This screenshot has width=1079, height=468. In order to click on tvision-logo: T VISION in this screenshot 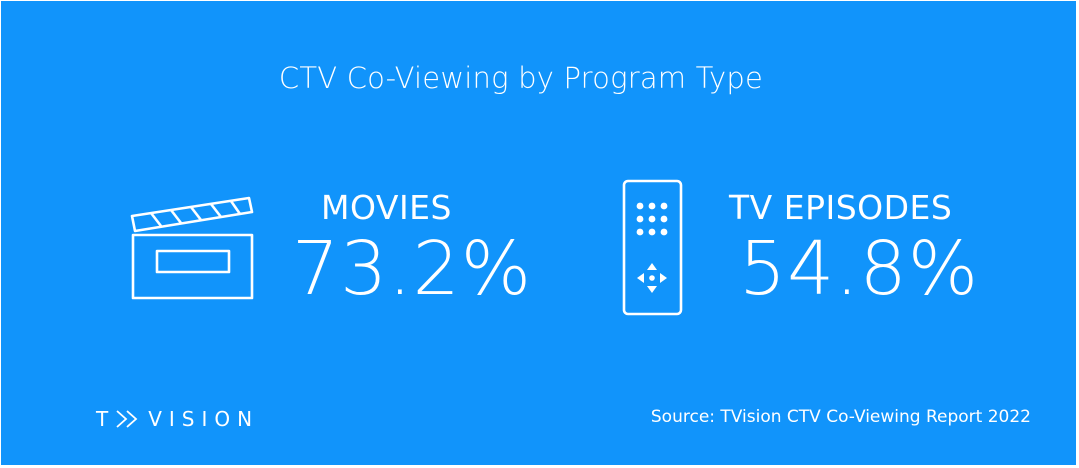, I will do `click(177, 419)`.